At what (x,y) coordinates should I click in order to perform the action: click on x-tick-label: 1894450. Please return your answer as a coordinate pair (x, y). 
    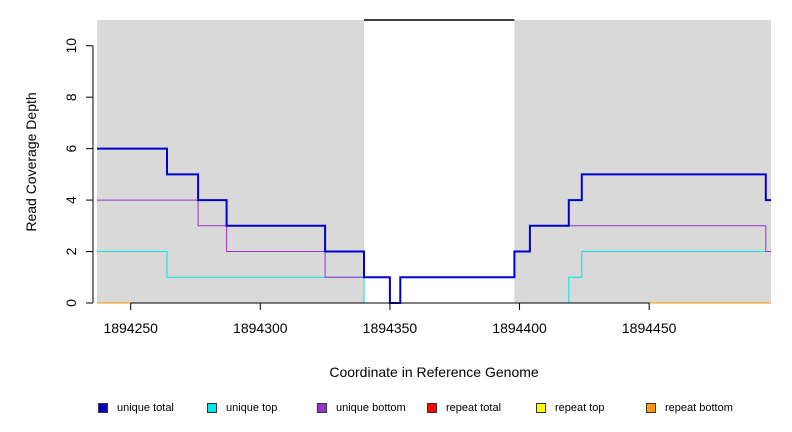
    Looking at the image, I should click on (649, 328).